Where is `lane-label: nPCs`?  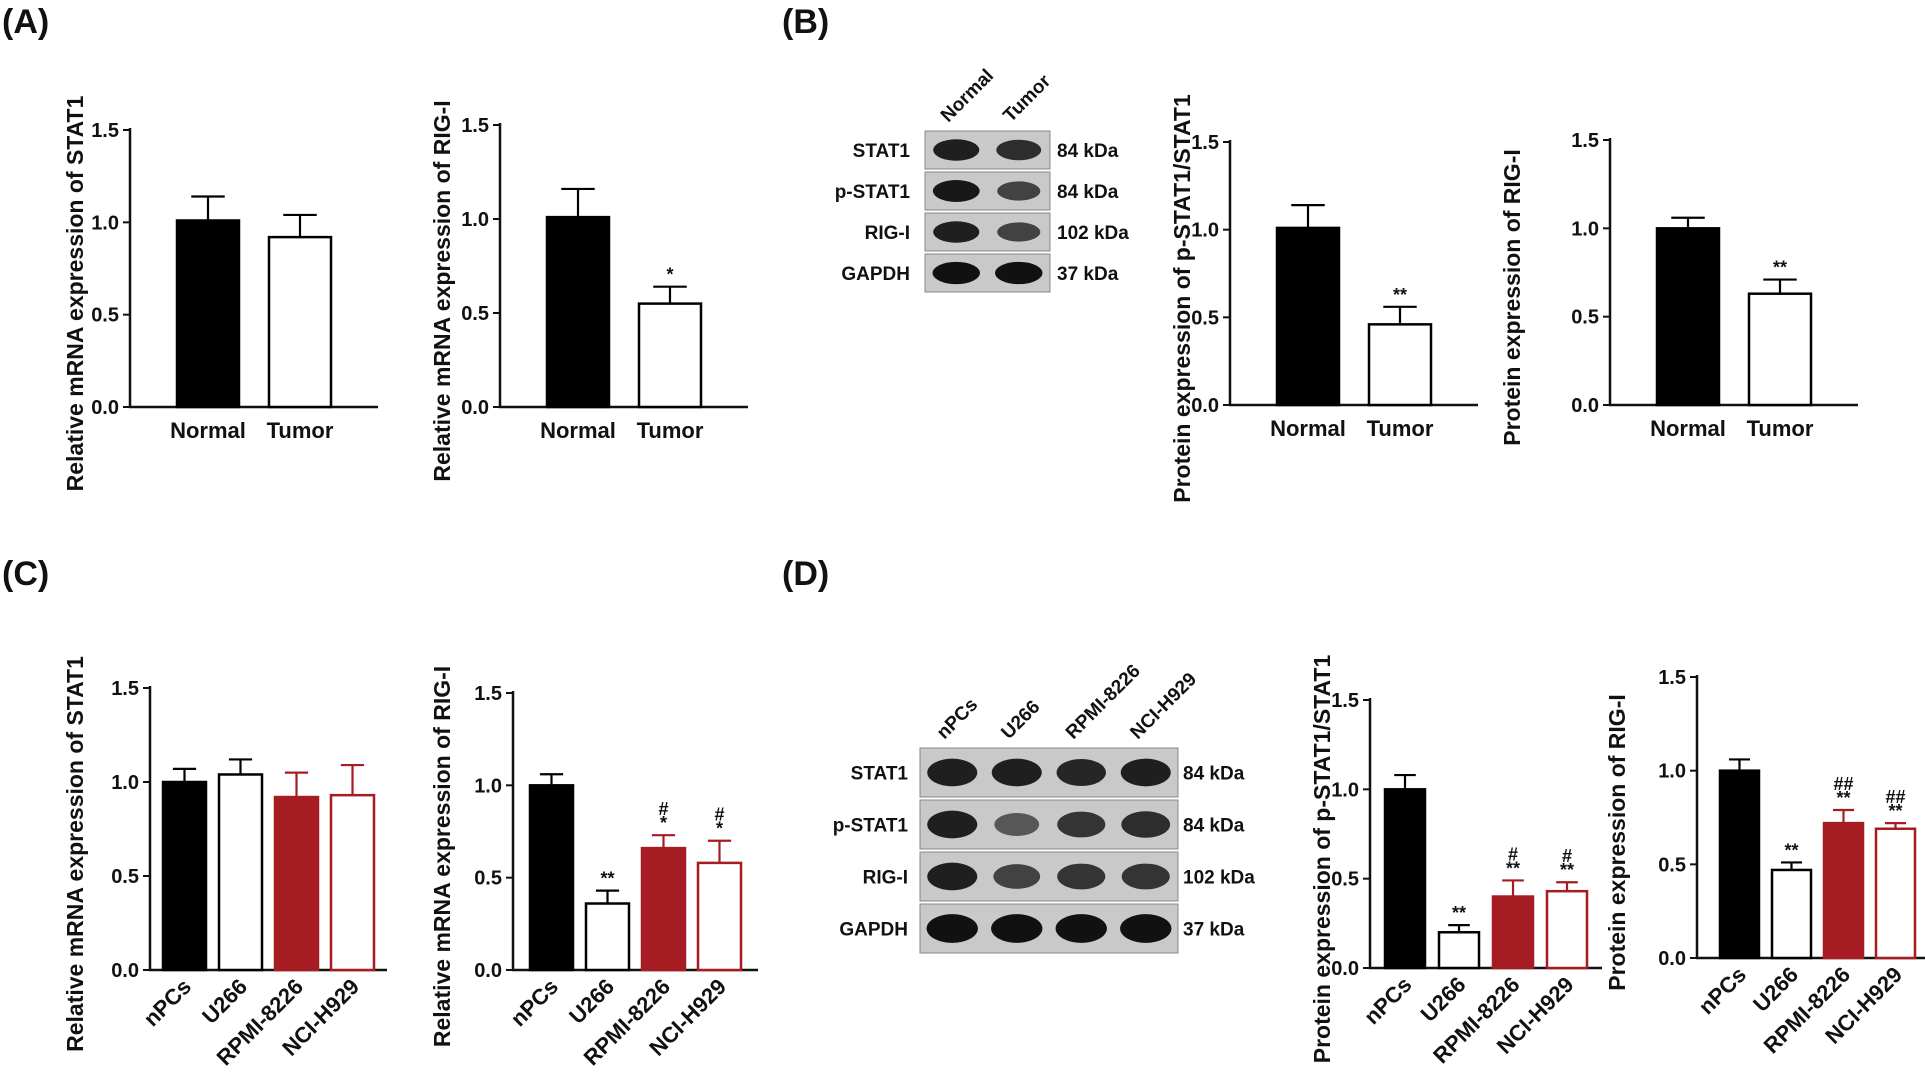
lane-label: nPCs is located at coordinates (957, 718).